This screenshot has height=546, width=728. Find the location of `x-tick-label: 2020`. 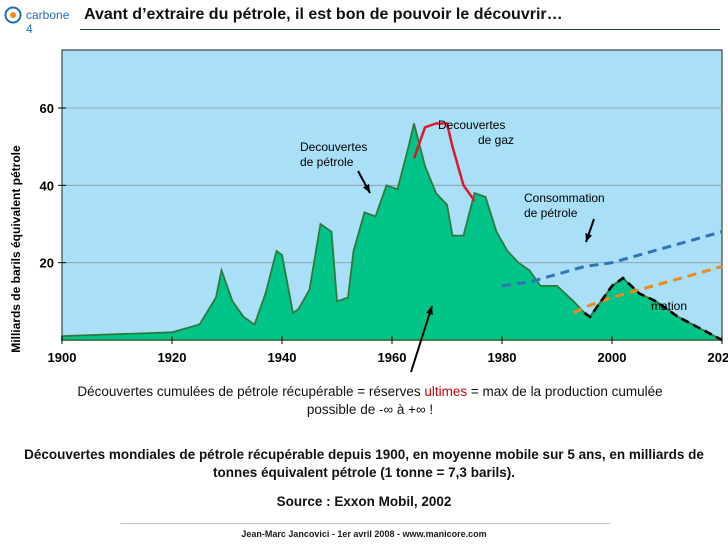

x-tick-label: 2020 is located at coordinates (718, 357).